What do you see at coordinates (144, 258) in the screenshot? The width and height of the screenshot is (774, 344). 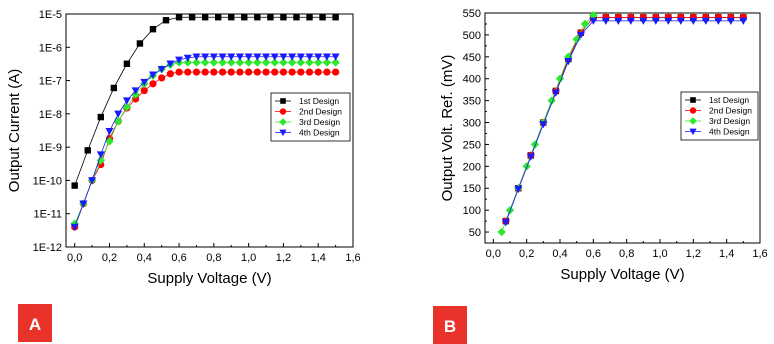 I see `x-tick-label: 0,4` at bounding box center [144, 258].